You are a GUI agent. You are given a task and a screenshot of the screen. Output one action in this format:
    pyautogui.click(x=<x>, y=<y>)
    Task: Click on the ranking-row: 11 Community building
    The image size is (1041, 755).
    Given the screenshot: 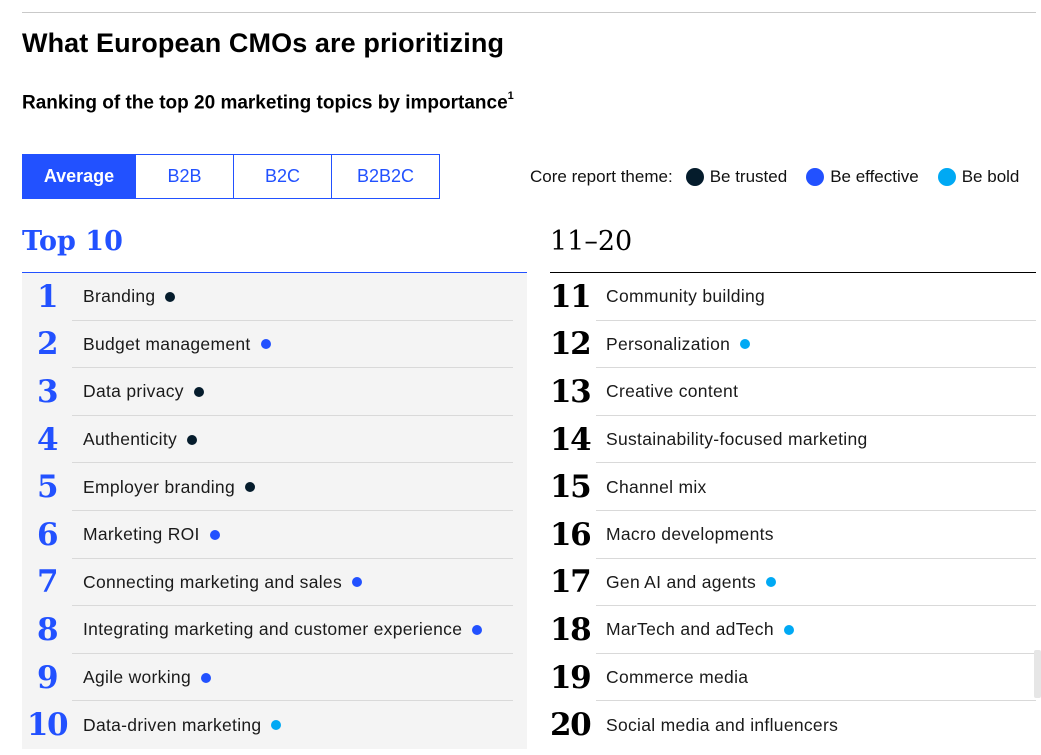 What is the action you would take?
    pyautogui.click(x=793, y=297)
    